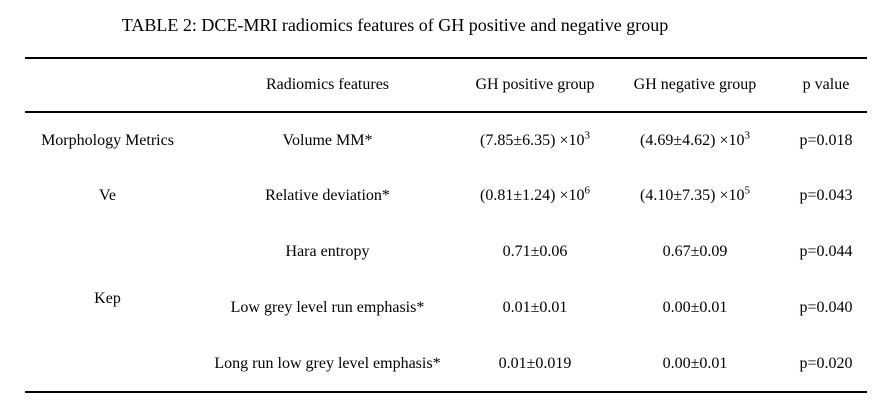  I want to click on col-header-p-value: p value, so click(826, 85).